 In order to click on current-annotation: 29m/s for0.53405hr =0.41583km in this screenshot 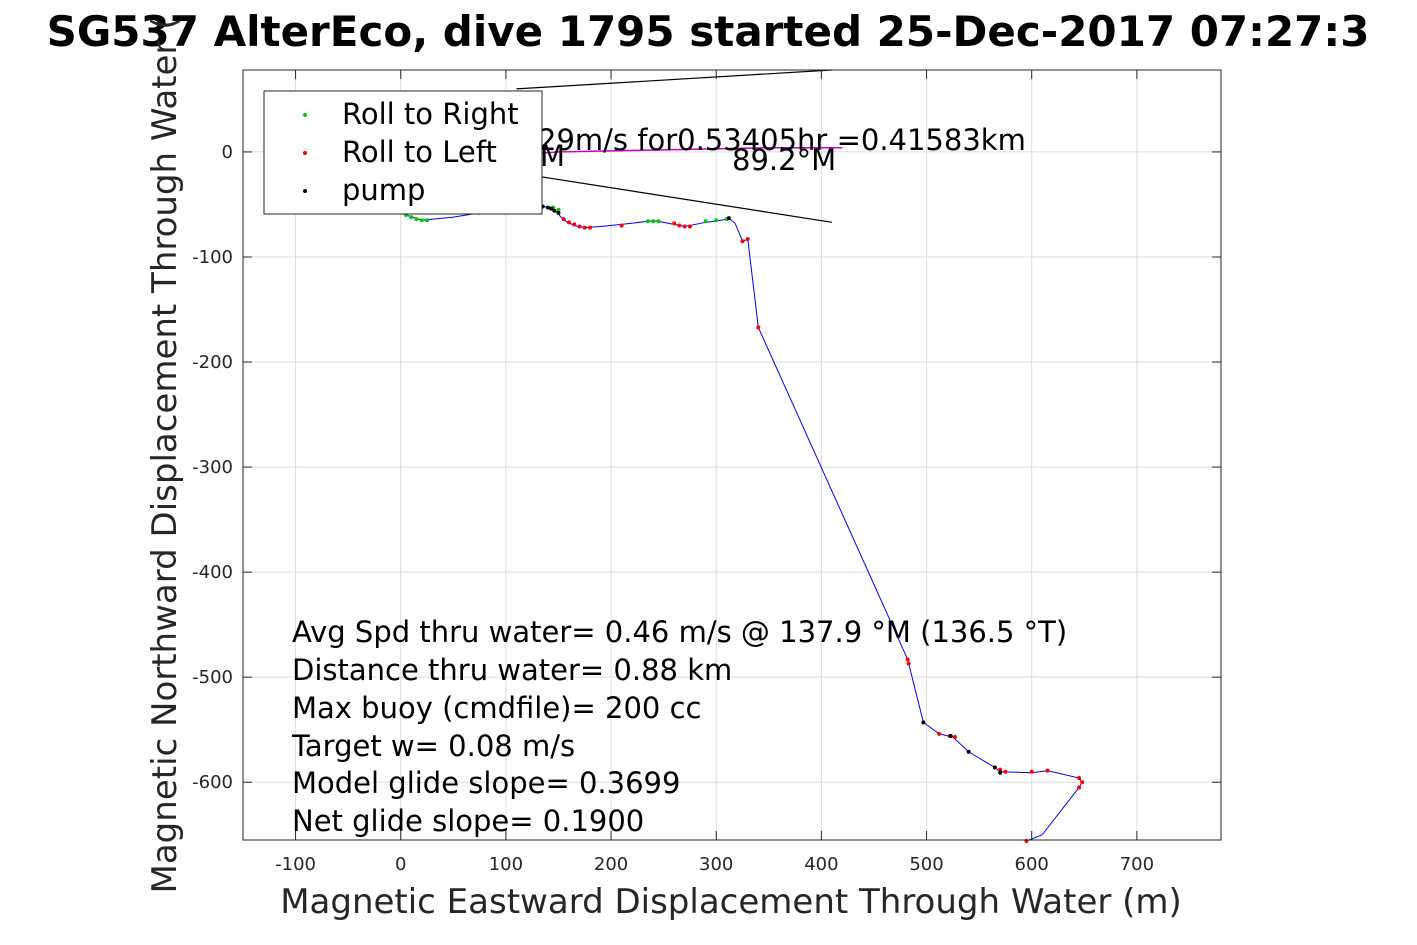, I will do `click(782, 140)`.